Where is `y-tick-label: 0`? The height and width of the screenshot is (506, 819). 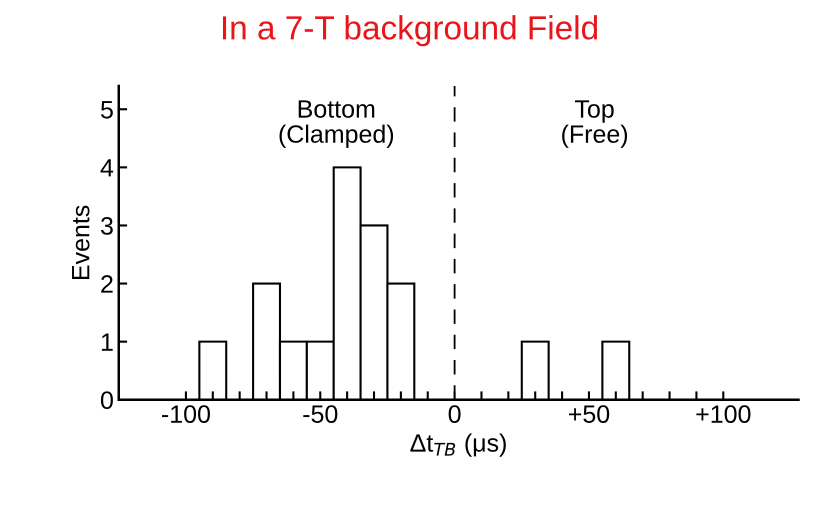 y-tick-label: 0 is located at coordinates (106, 400).